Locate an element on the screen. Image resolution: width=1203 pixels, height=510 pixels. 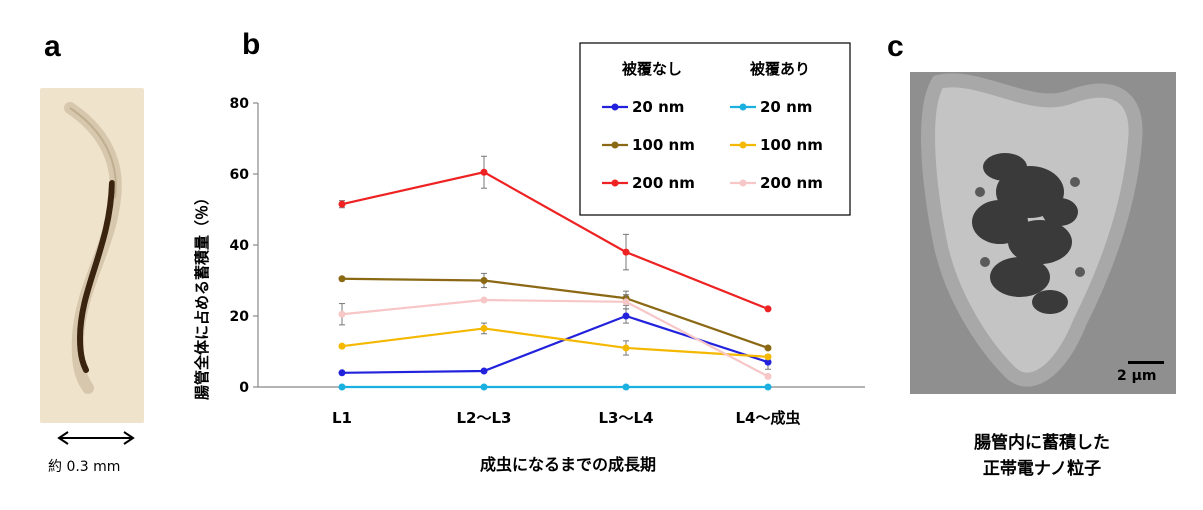
legend-header: 被覆なし is located at coordinates (652, 69).